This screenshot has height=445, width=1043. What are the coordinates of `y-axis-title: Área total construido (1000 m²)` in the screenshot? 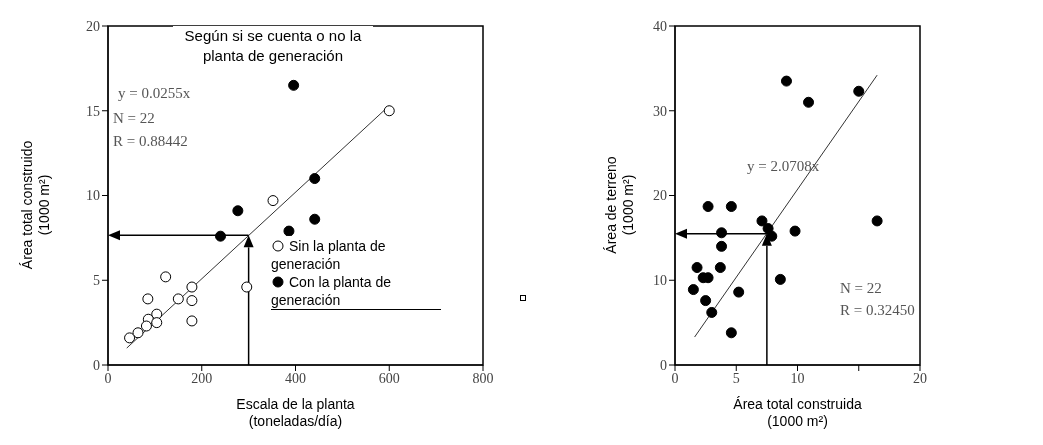 It's located at (36, 205).